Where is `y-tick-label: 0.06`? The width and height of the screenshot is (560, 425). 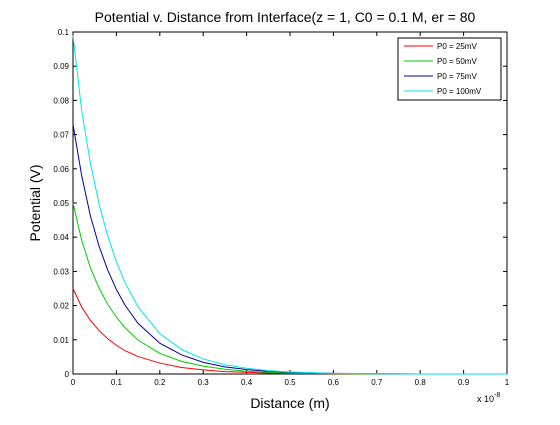 y-tick-label: 0.06 is located at coordinates (61, 169).